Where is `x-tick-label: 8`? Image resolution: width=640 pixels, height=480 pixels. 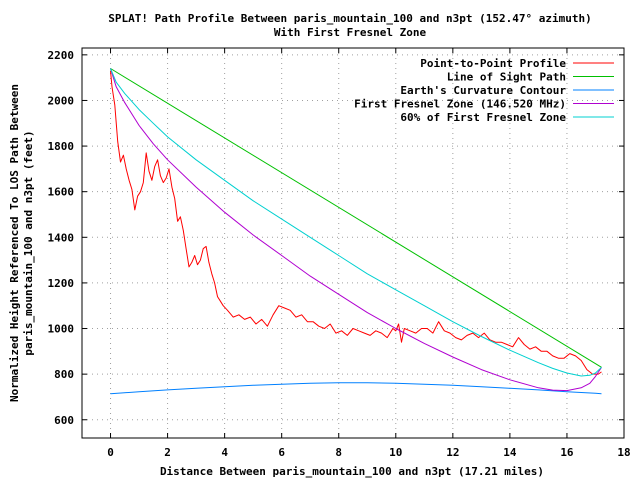 x-tick-label: 8 is located at coordinates (338, 452).